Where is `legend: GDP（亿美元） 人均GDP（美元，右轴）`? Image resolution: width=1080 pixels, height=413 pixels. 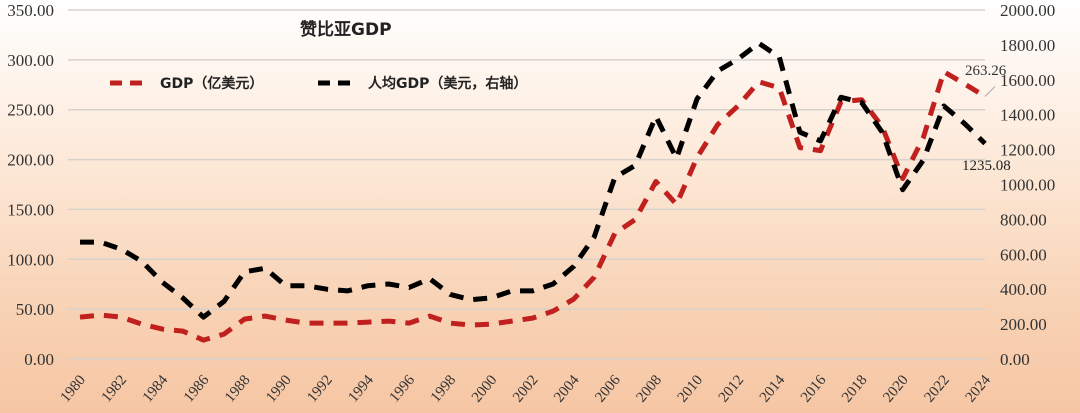
legend: GDP（亿美元） 人均GDP（美元，右轴） is located at coordinates (318, 83).